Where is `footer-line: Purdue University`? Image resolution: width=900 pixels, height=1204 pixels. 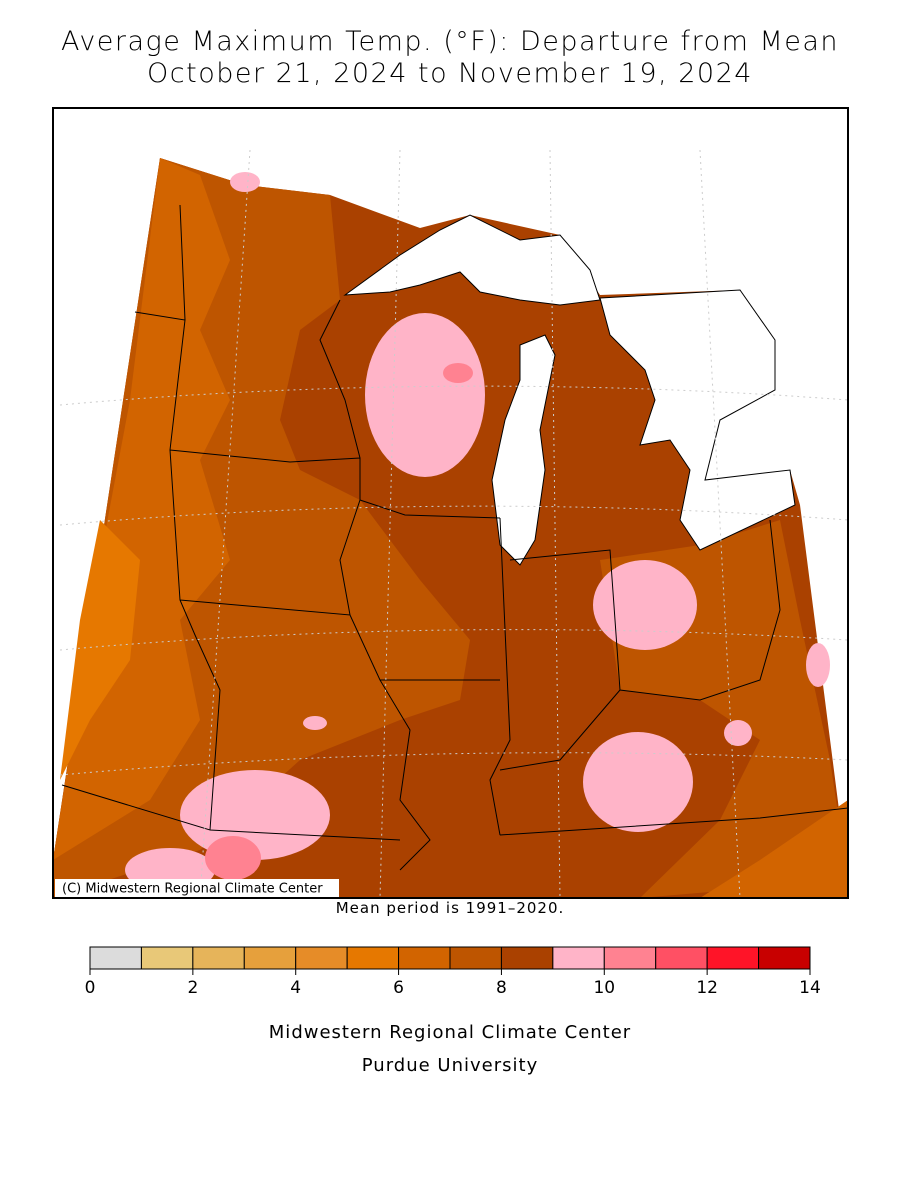
footer-line: Purdue University is located at coordinates (450, 1065).